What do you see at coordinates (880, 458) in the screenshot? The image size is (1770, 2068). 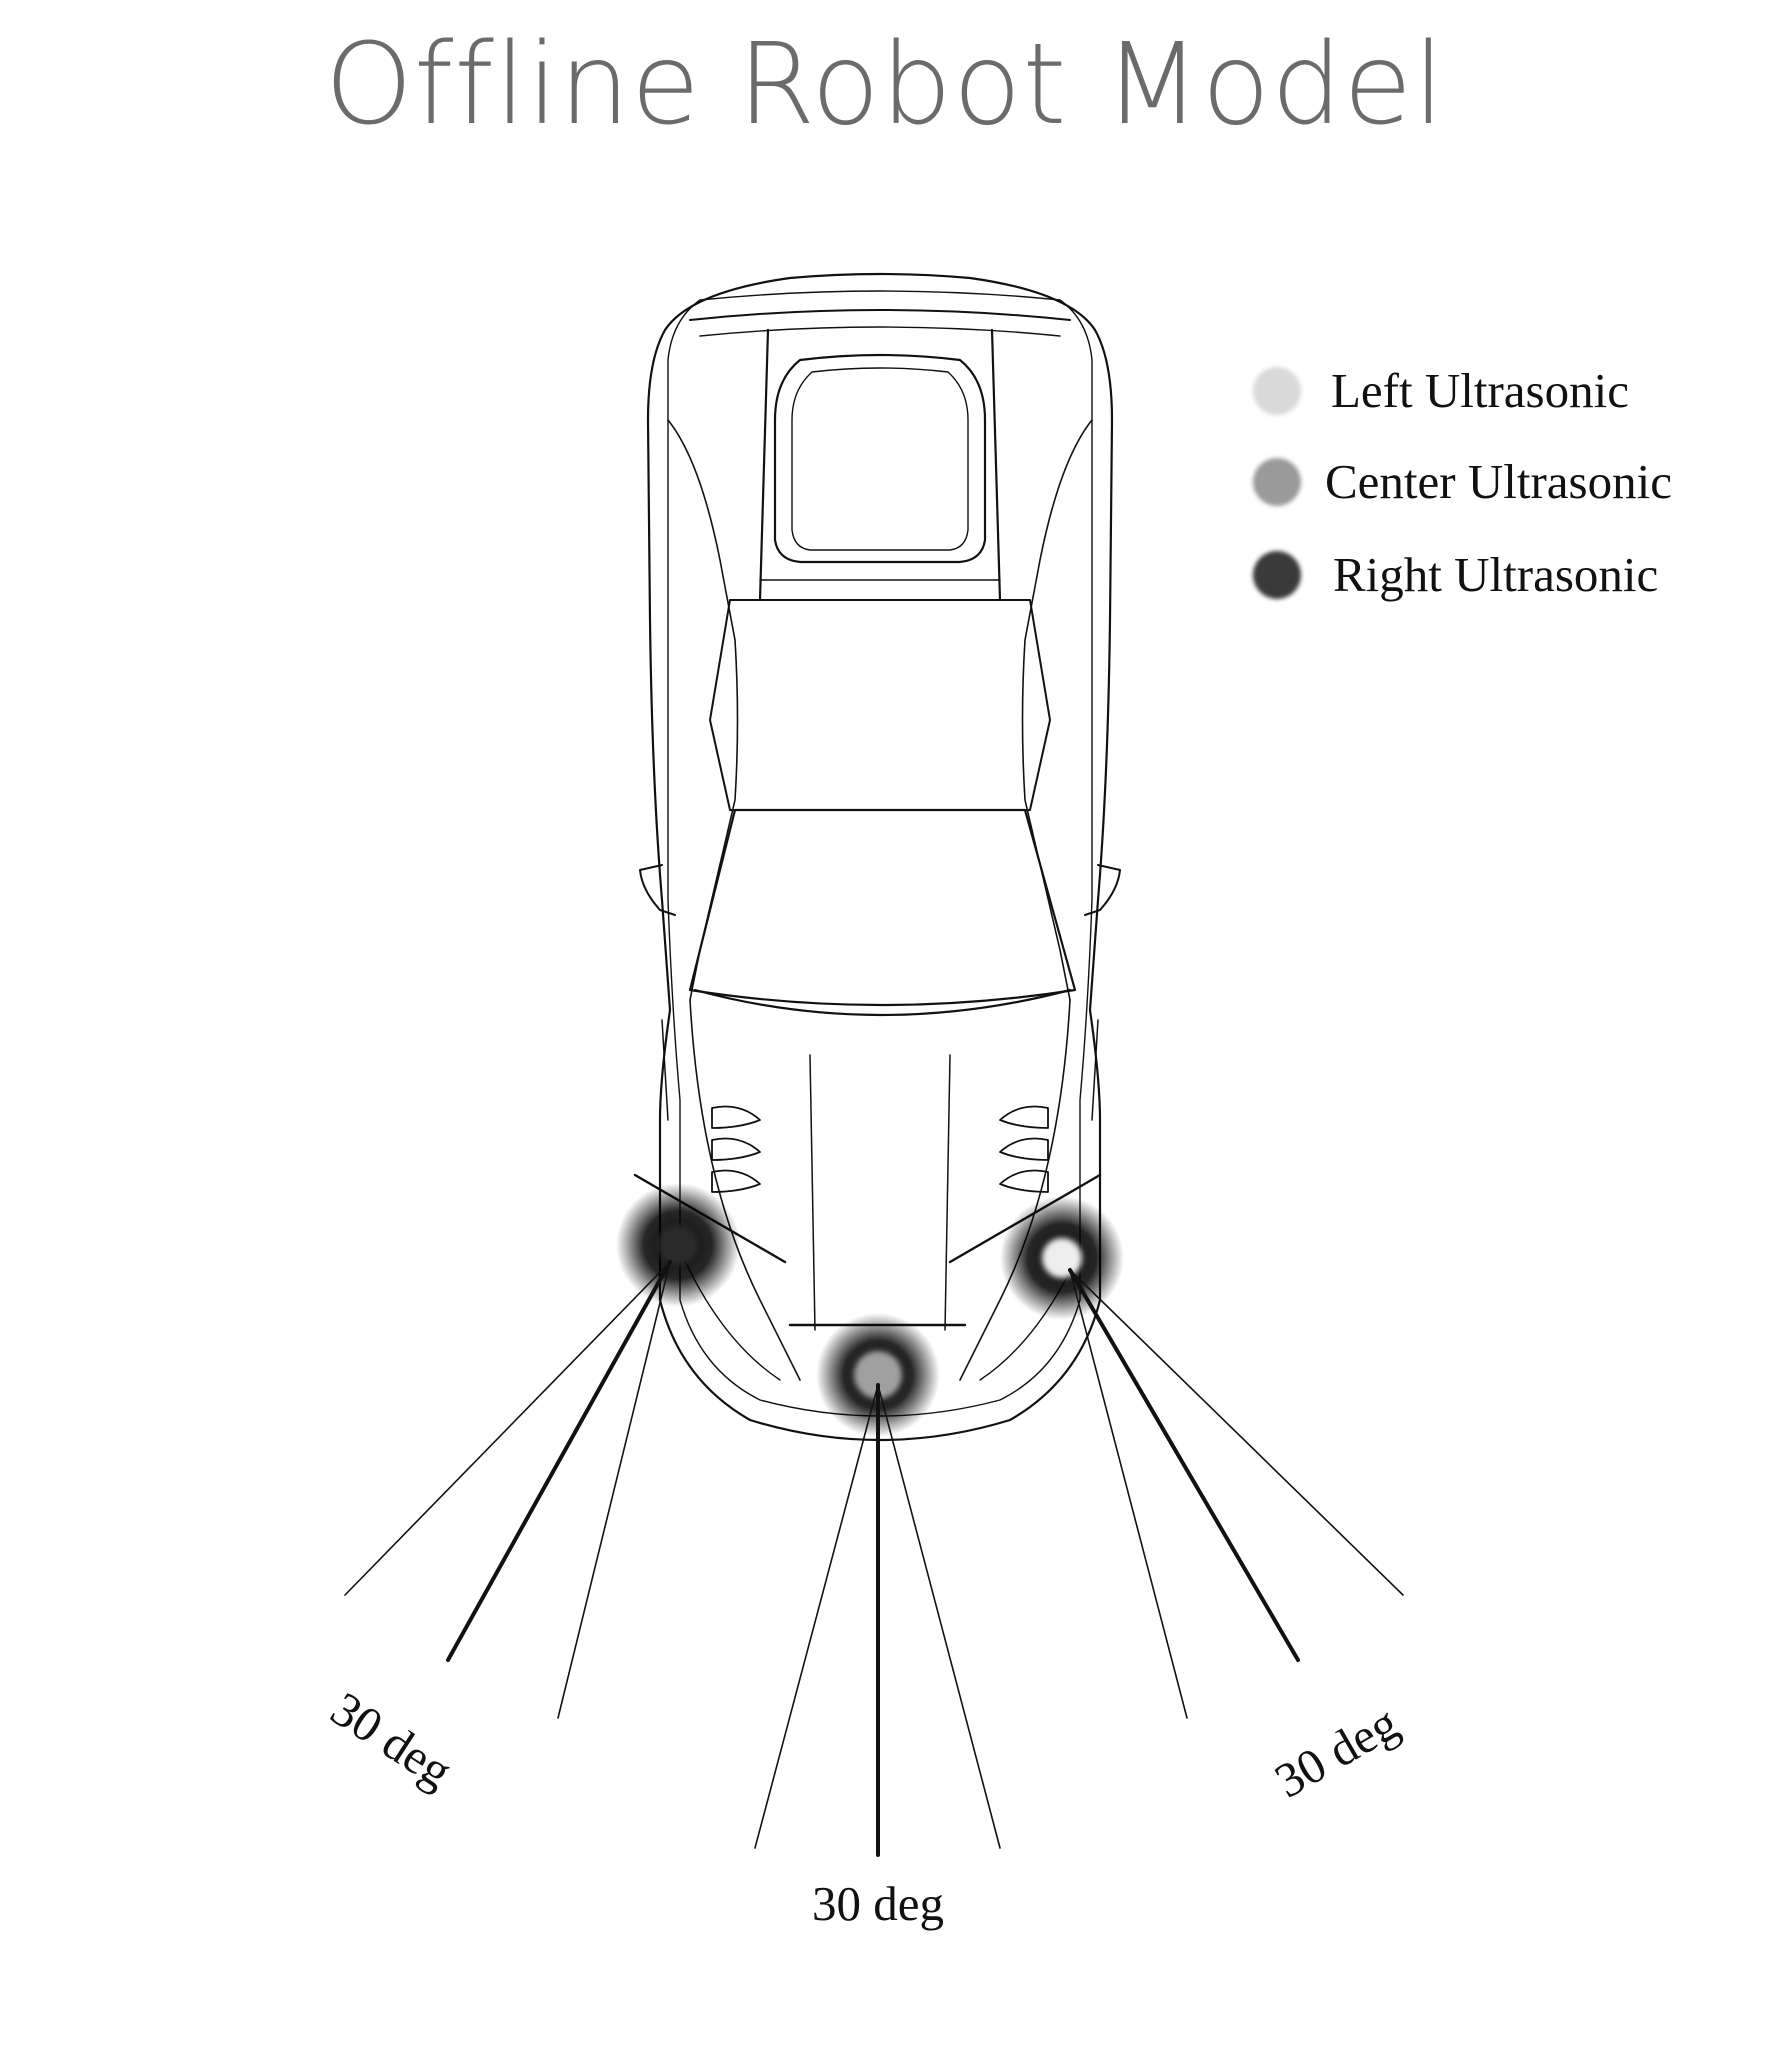 I see `rear-window` at bounding box center [880, 458].